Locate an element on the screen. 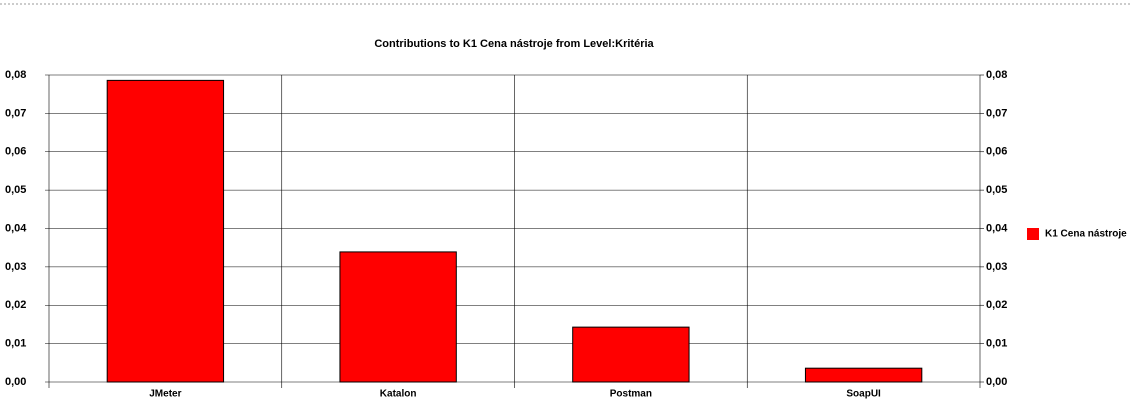 Image resolution: width=1130 pixels, height=408 pixels. legend-swatch is located at coordinates (1033, 234).